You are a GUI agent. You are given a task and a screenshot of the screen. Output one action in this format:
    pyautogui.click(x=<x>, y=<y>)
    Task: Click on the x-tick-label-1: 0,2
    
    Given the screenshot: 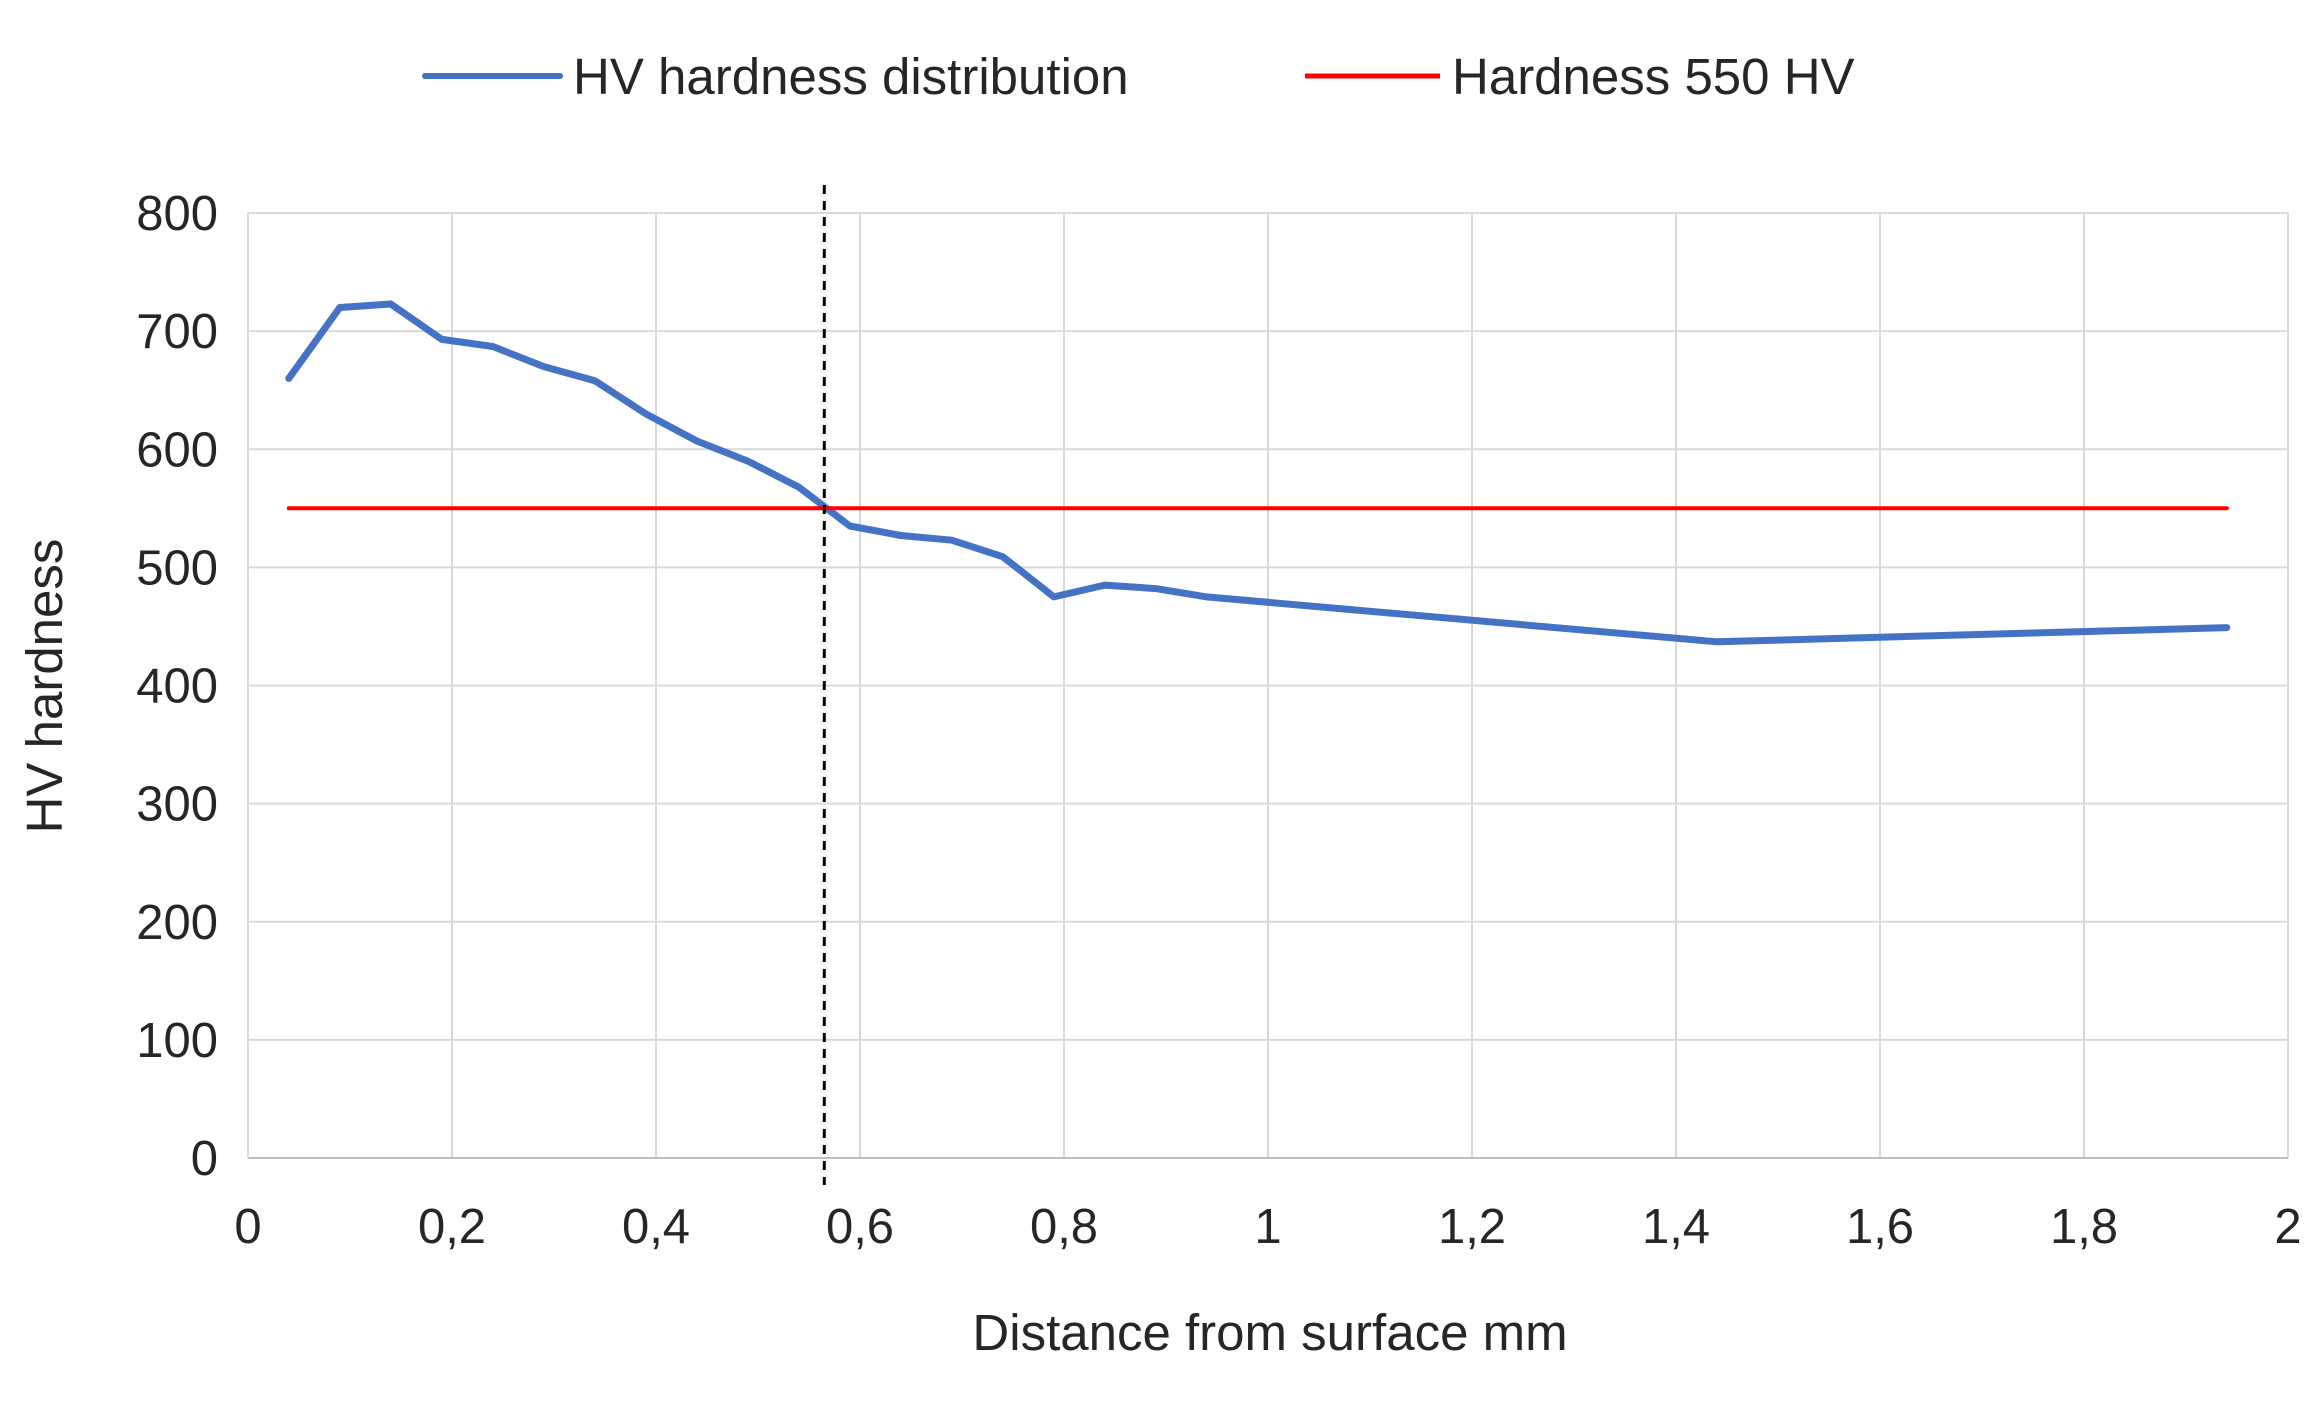 What is the action you would take?
    pyautogui.click(x=452, y=1227)
    